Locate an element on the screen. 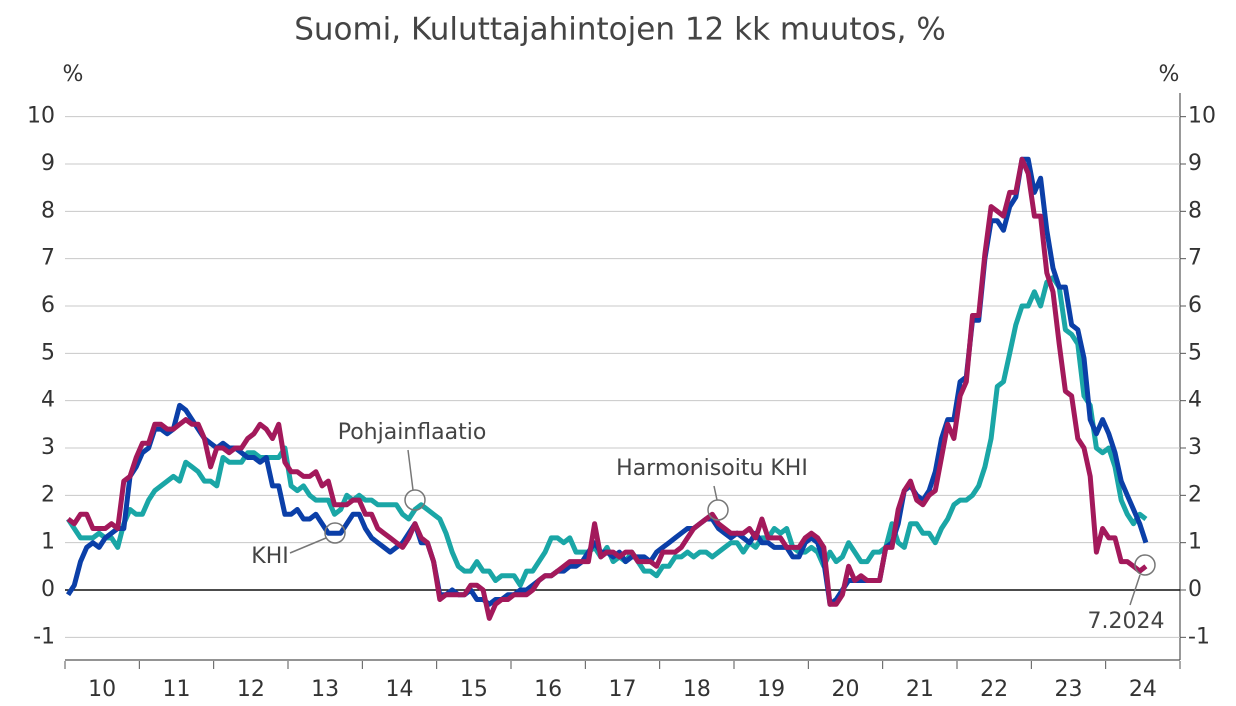 The image size is (1236, 706). series-label: KHI is located at coordinates (269, 556).